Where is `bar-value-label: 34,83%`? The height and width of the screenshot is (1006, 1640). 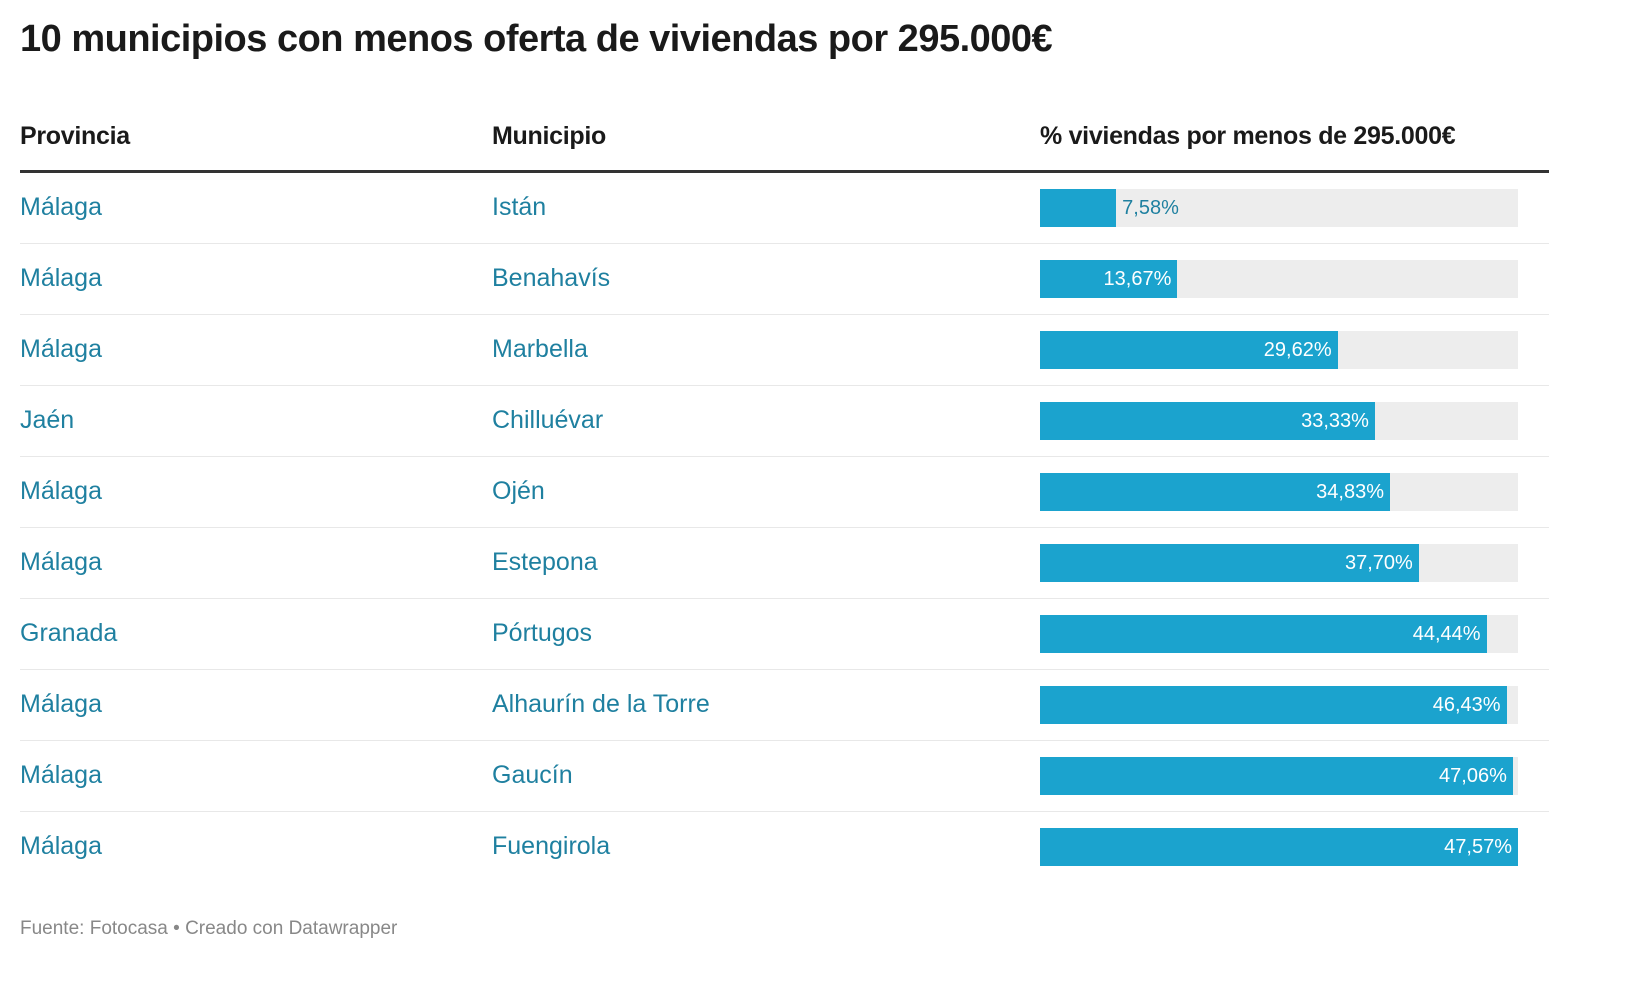 bar-value-label: 34,83% is located at coordinates (1350, 492).